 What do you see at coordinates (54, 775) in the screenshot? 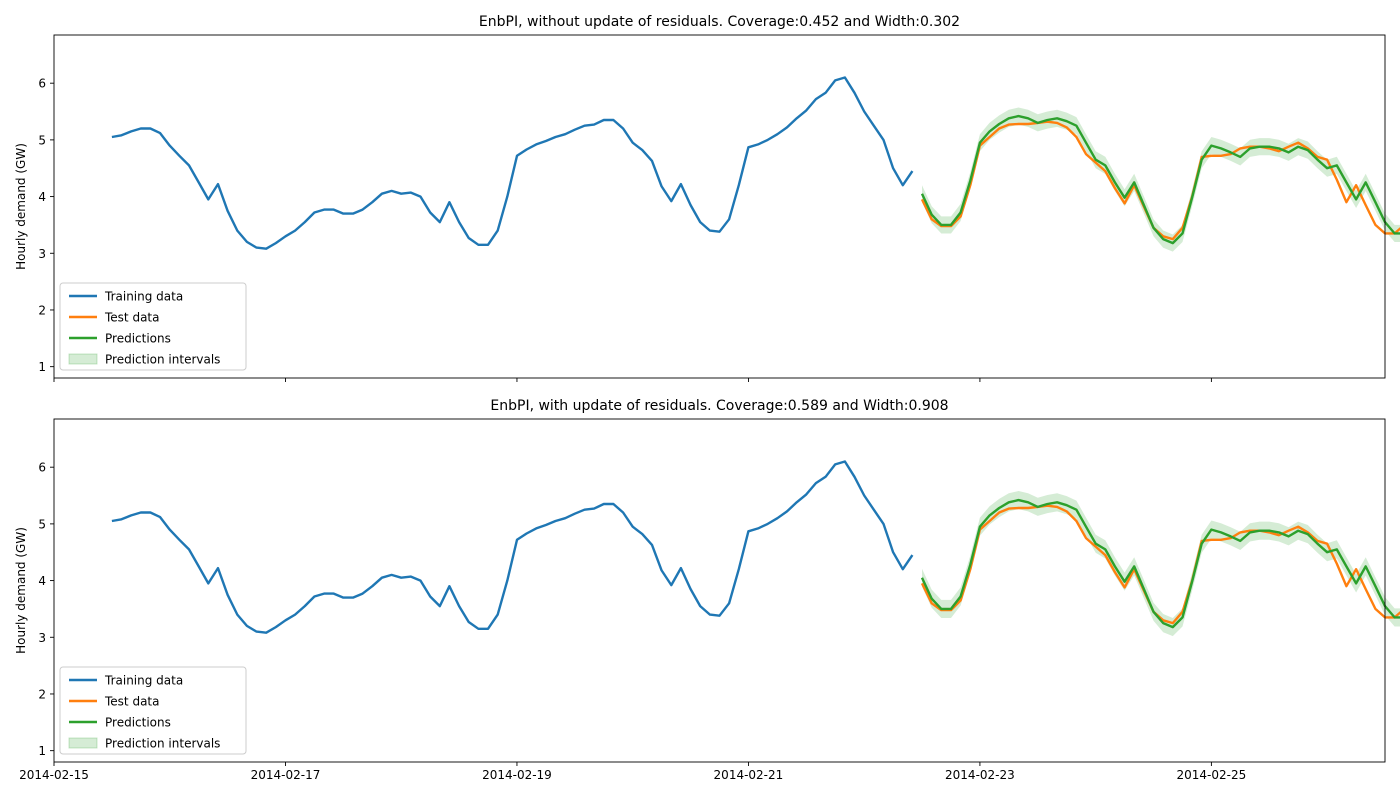
I see `x-tick-label: 2014-02-15` at bounding box center [54, 775].